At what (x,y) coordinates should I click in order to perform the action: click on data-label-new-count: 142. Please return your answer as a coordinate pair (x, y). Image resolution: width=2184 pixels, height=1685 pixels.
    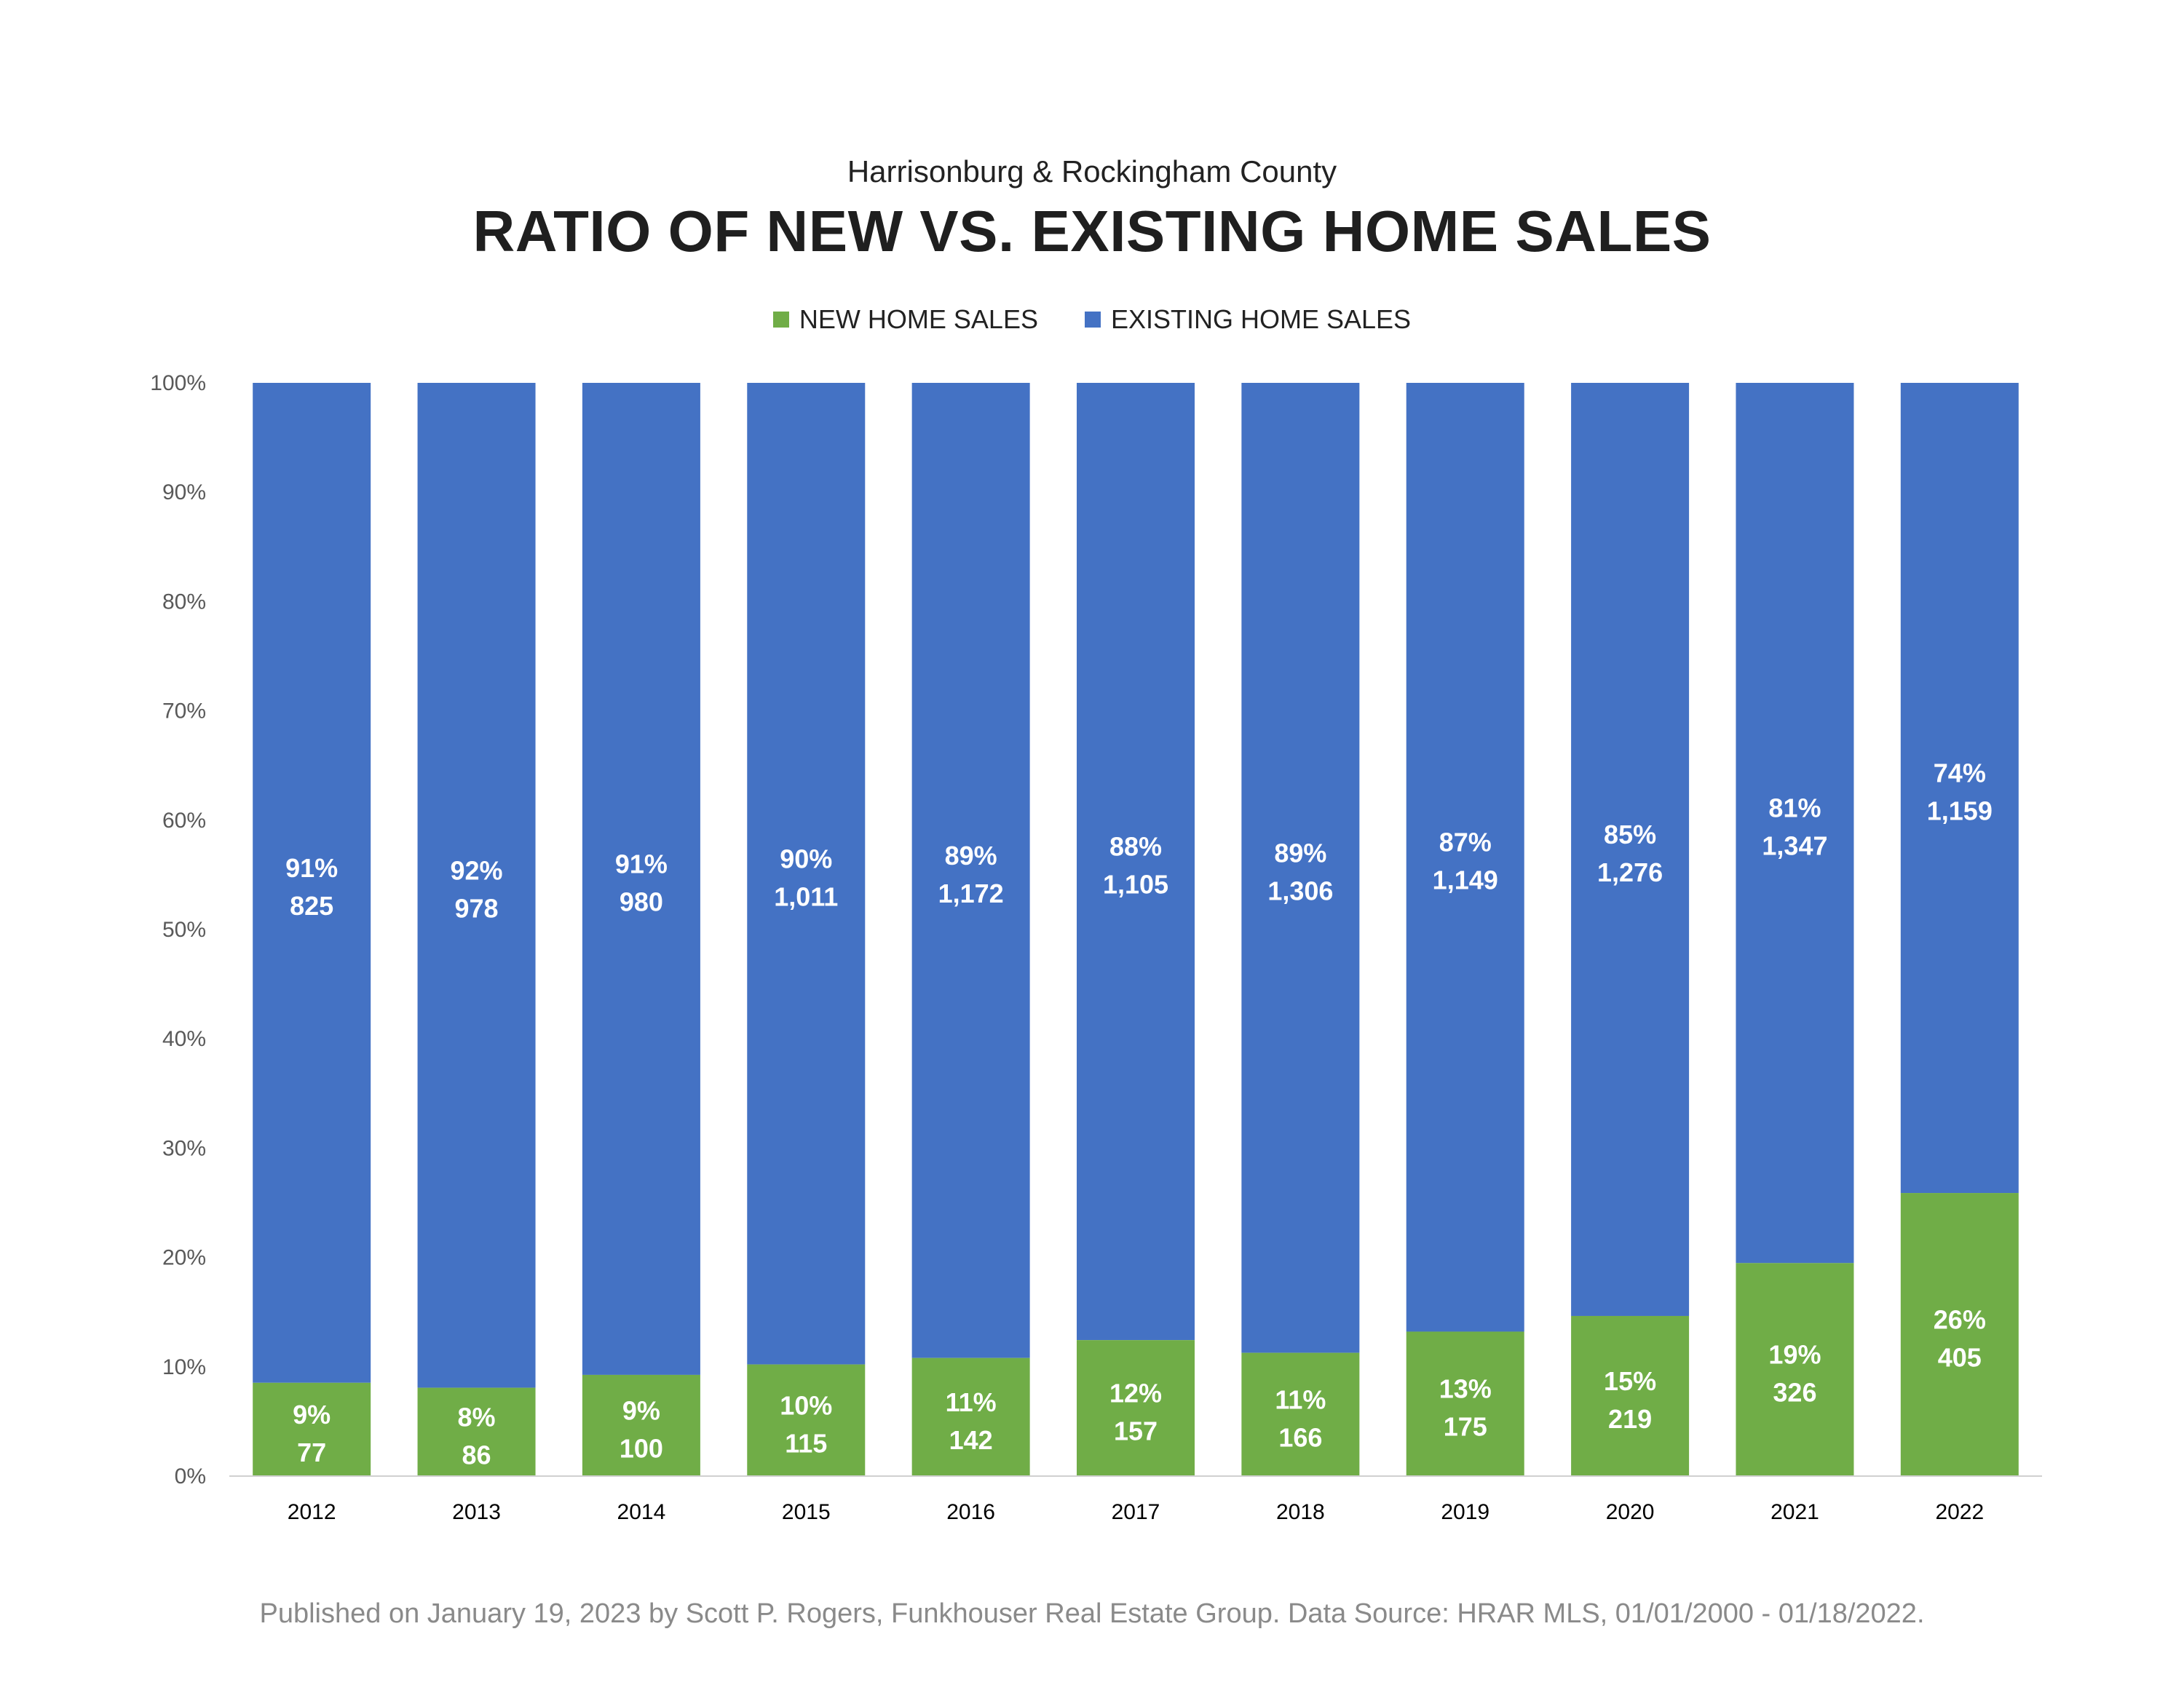
    Looking at the image, I should click on (971, 1440).